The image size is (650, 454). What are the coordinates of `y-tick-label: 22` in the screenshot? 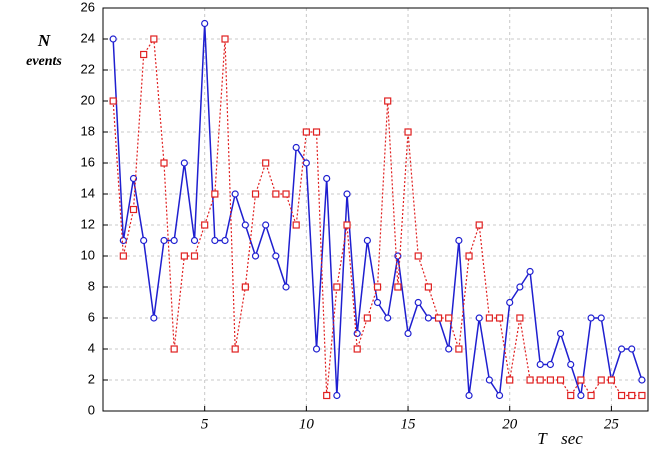 It's located at (88, 68).